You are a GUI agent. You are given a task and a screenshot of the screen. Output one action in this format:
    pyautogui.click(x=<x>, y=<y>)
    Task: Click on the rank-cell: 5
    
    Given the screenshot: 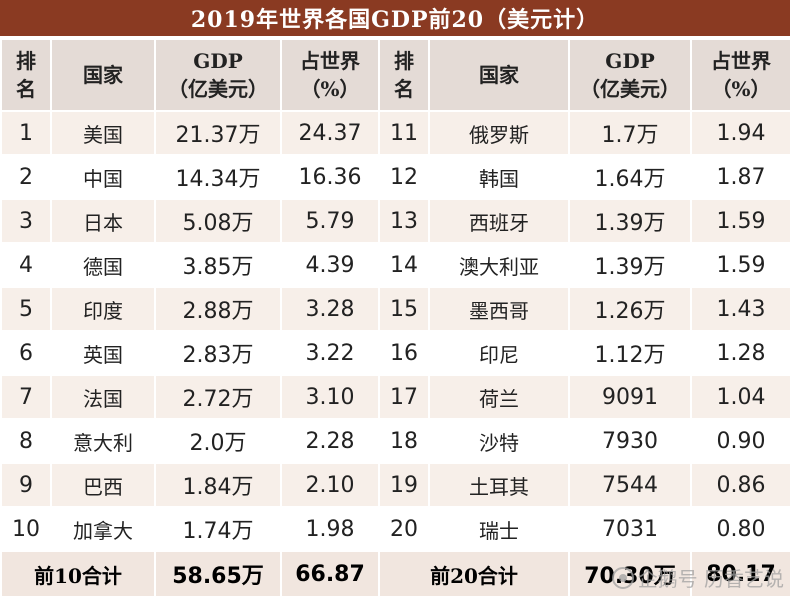 What is the action you would take?
    pyautogui.click(x=26, y=309)
    